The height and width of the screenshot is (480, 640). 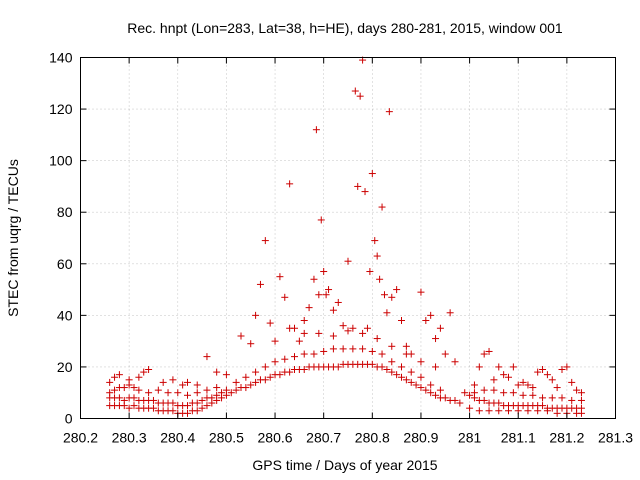 I want to click on y-tick-label: 80, so click(x=65, y=212).